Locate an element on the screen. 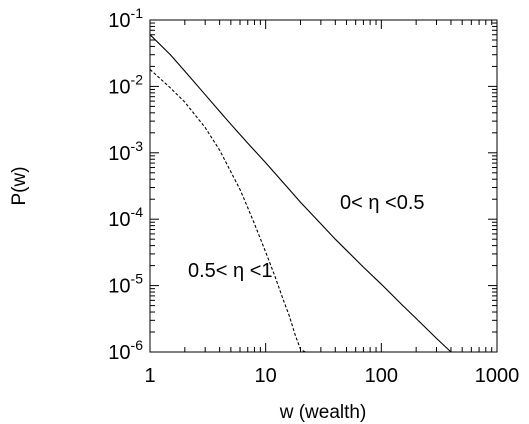  y-axis-title: P(w) is located at coordinates (19, 185).